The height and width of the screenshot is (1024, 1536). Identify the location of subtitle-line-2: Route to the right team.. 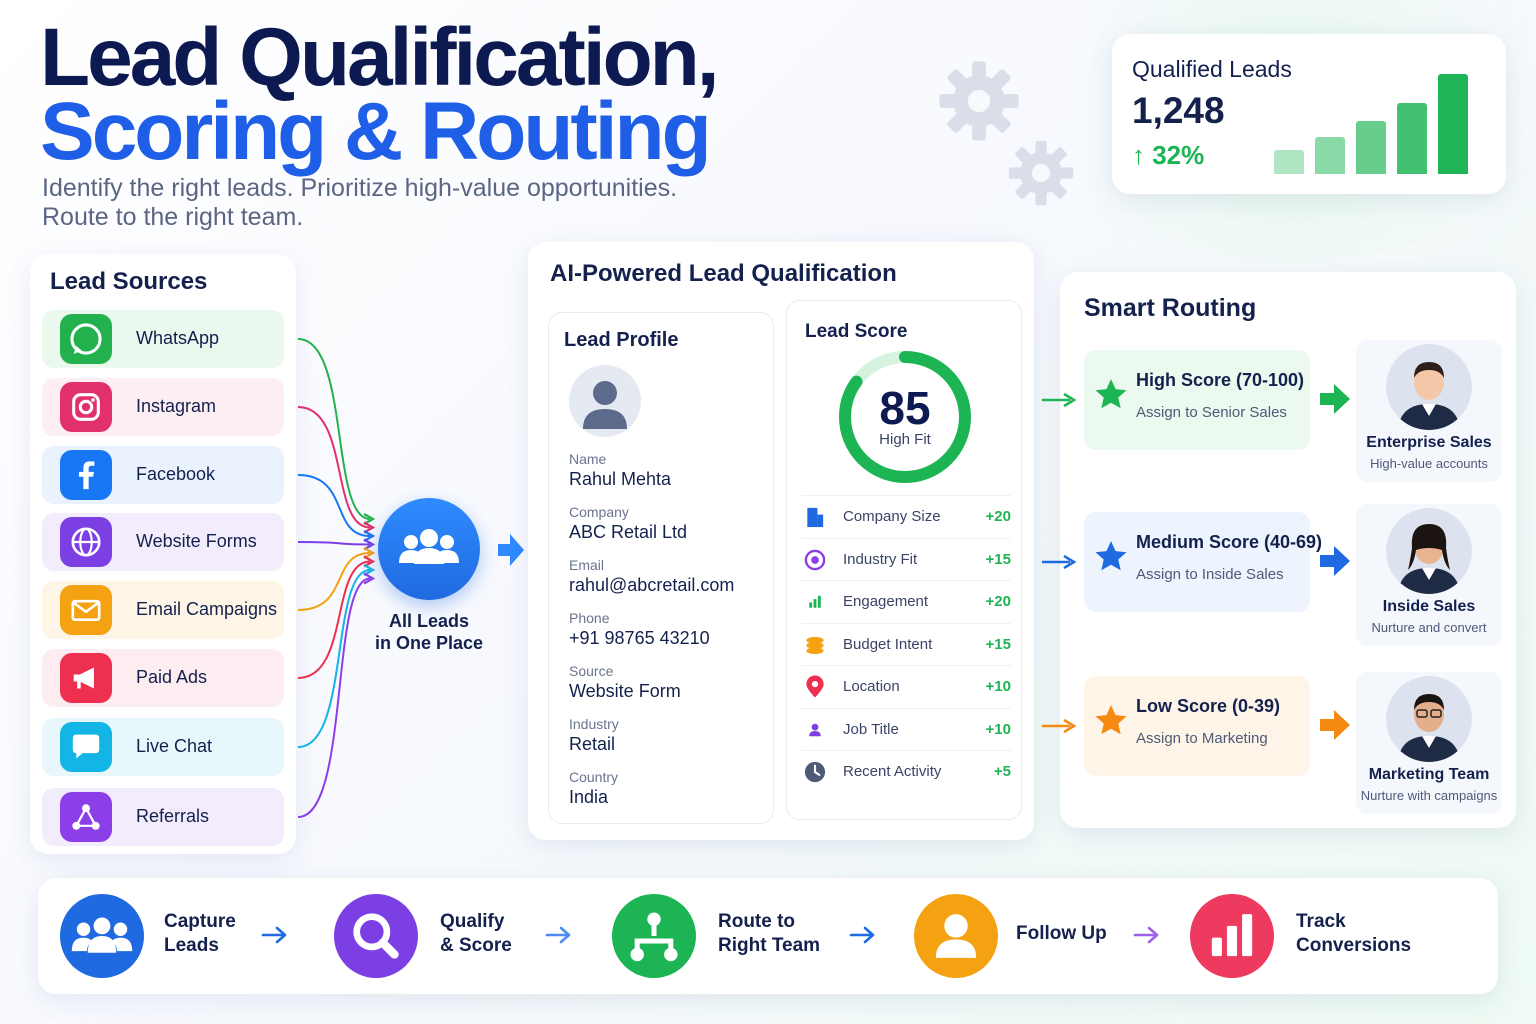
(173, 217).